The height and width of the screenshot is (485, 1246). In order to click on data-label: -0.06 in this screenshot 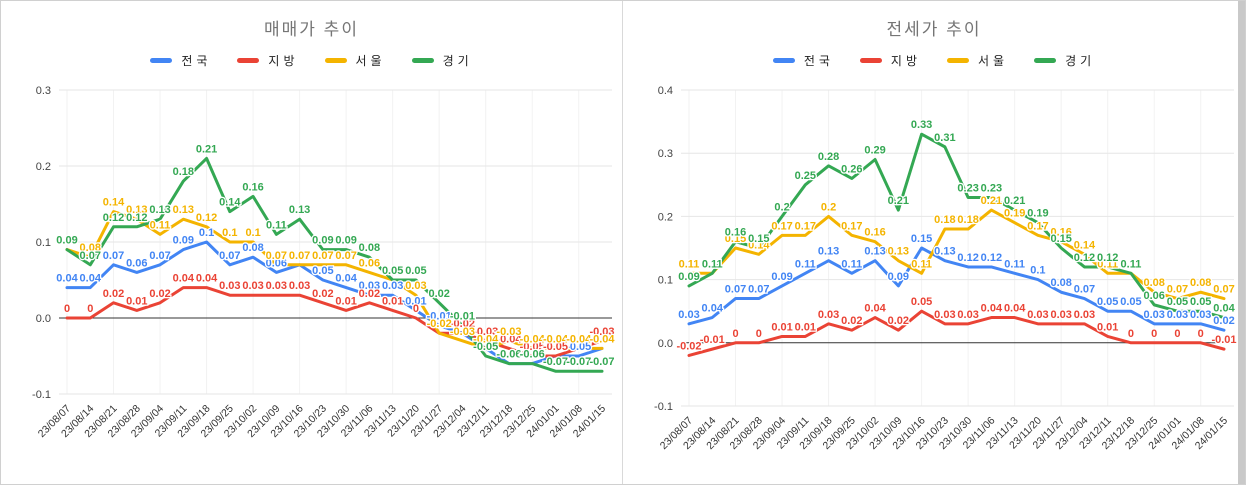, I will do `click(532, 355)`.